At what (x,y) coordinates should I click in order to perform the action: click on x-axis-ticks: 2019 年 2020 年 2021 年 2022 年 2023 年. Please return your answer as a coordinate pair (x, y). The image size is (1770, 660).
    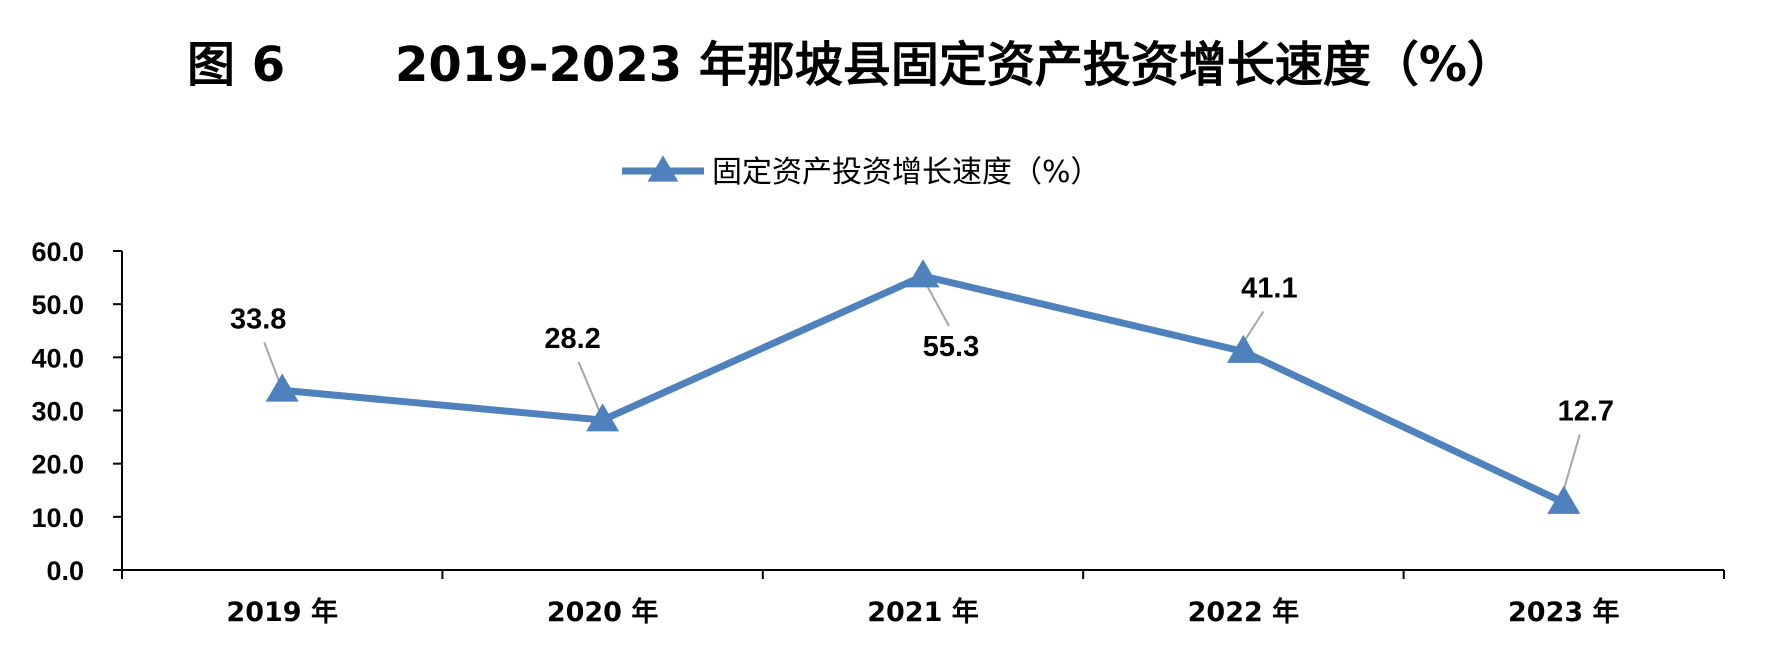
    Looking at the image, I should click on (923, 599).